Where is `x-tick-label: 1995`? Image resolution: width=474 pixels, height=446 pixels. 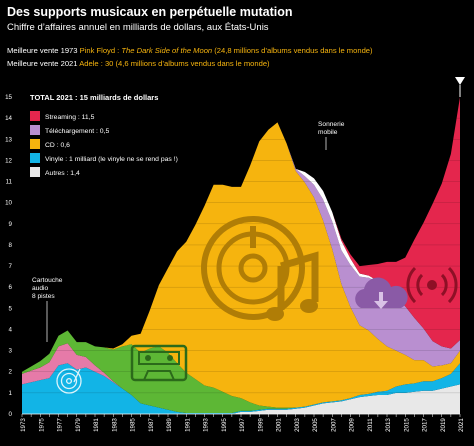 x-tick-label: 1995 is located at coordinates (224, 425).